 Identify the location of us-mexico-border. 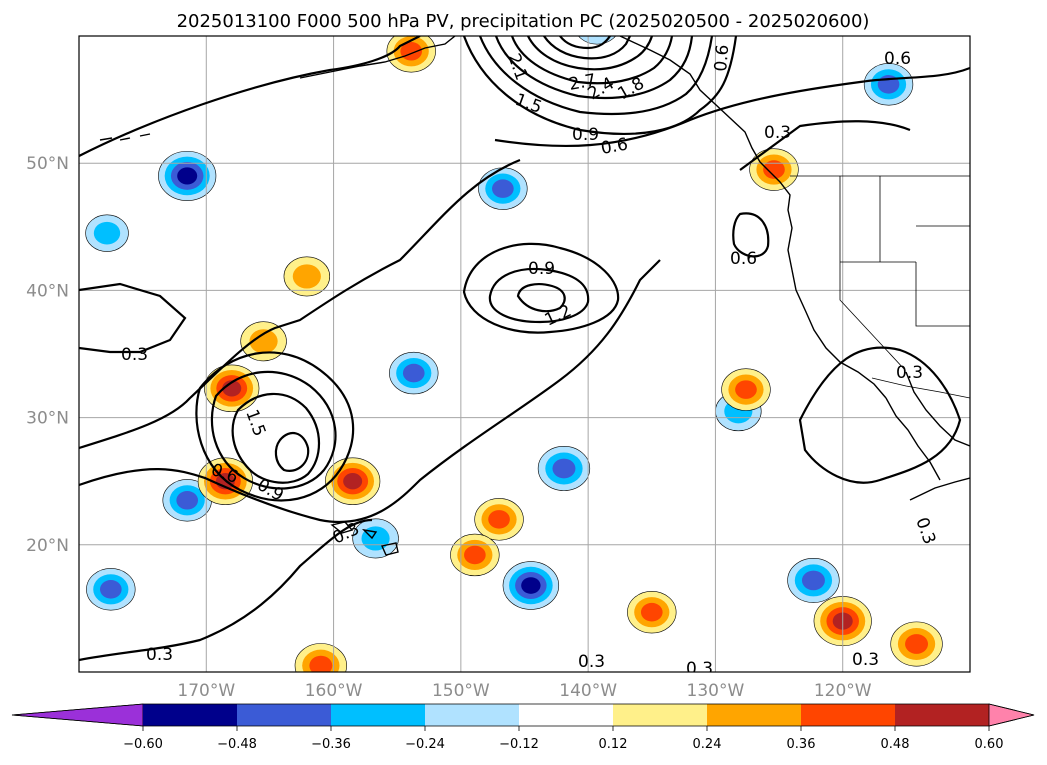
(920, 388).